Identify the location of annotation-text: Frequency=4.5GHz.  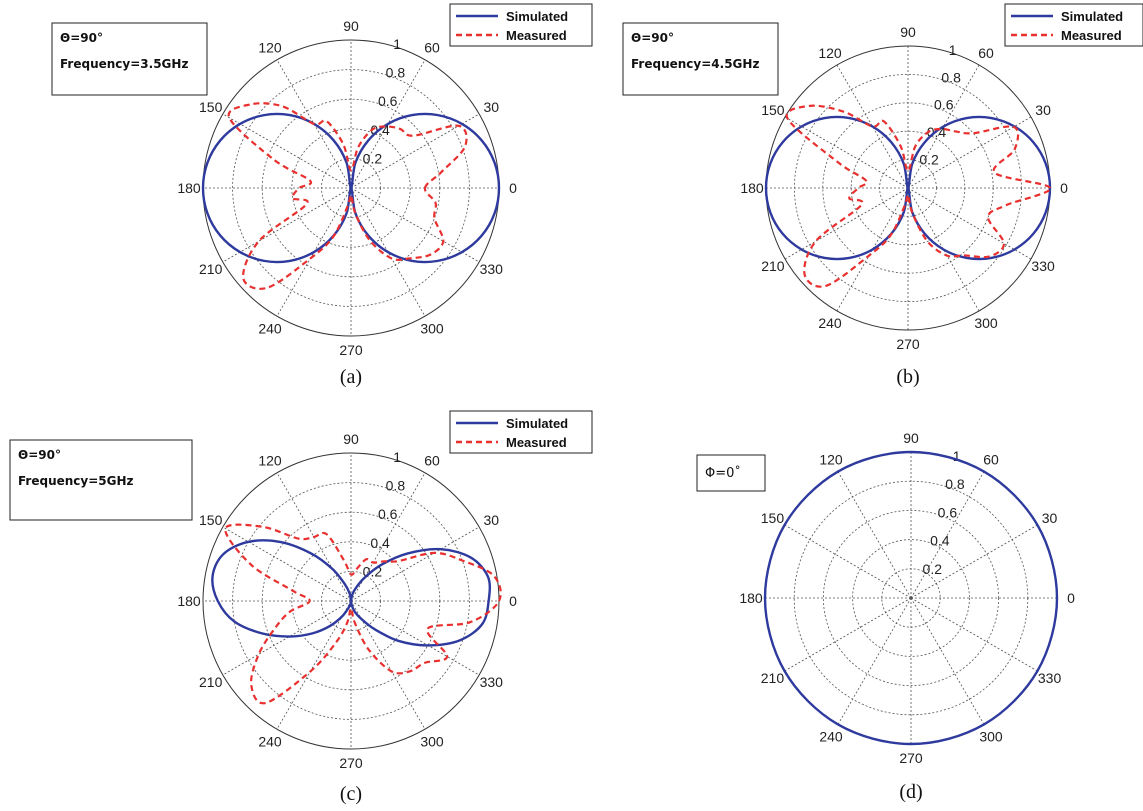
(695, 64).